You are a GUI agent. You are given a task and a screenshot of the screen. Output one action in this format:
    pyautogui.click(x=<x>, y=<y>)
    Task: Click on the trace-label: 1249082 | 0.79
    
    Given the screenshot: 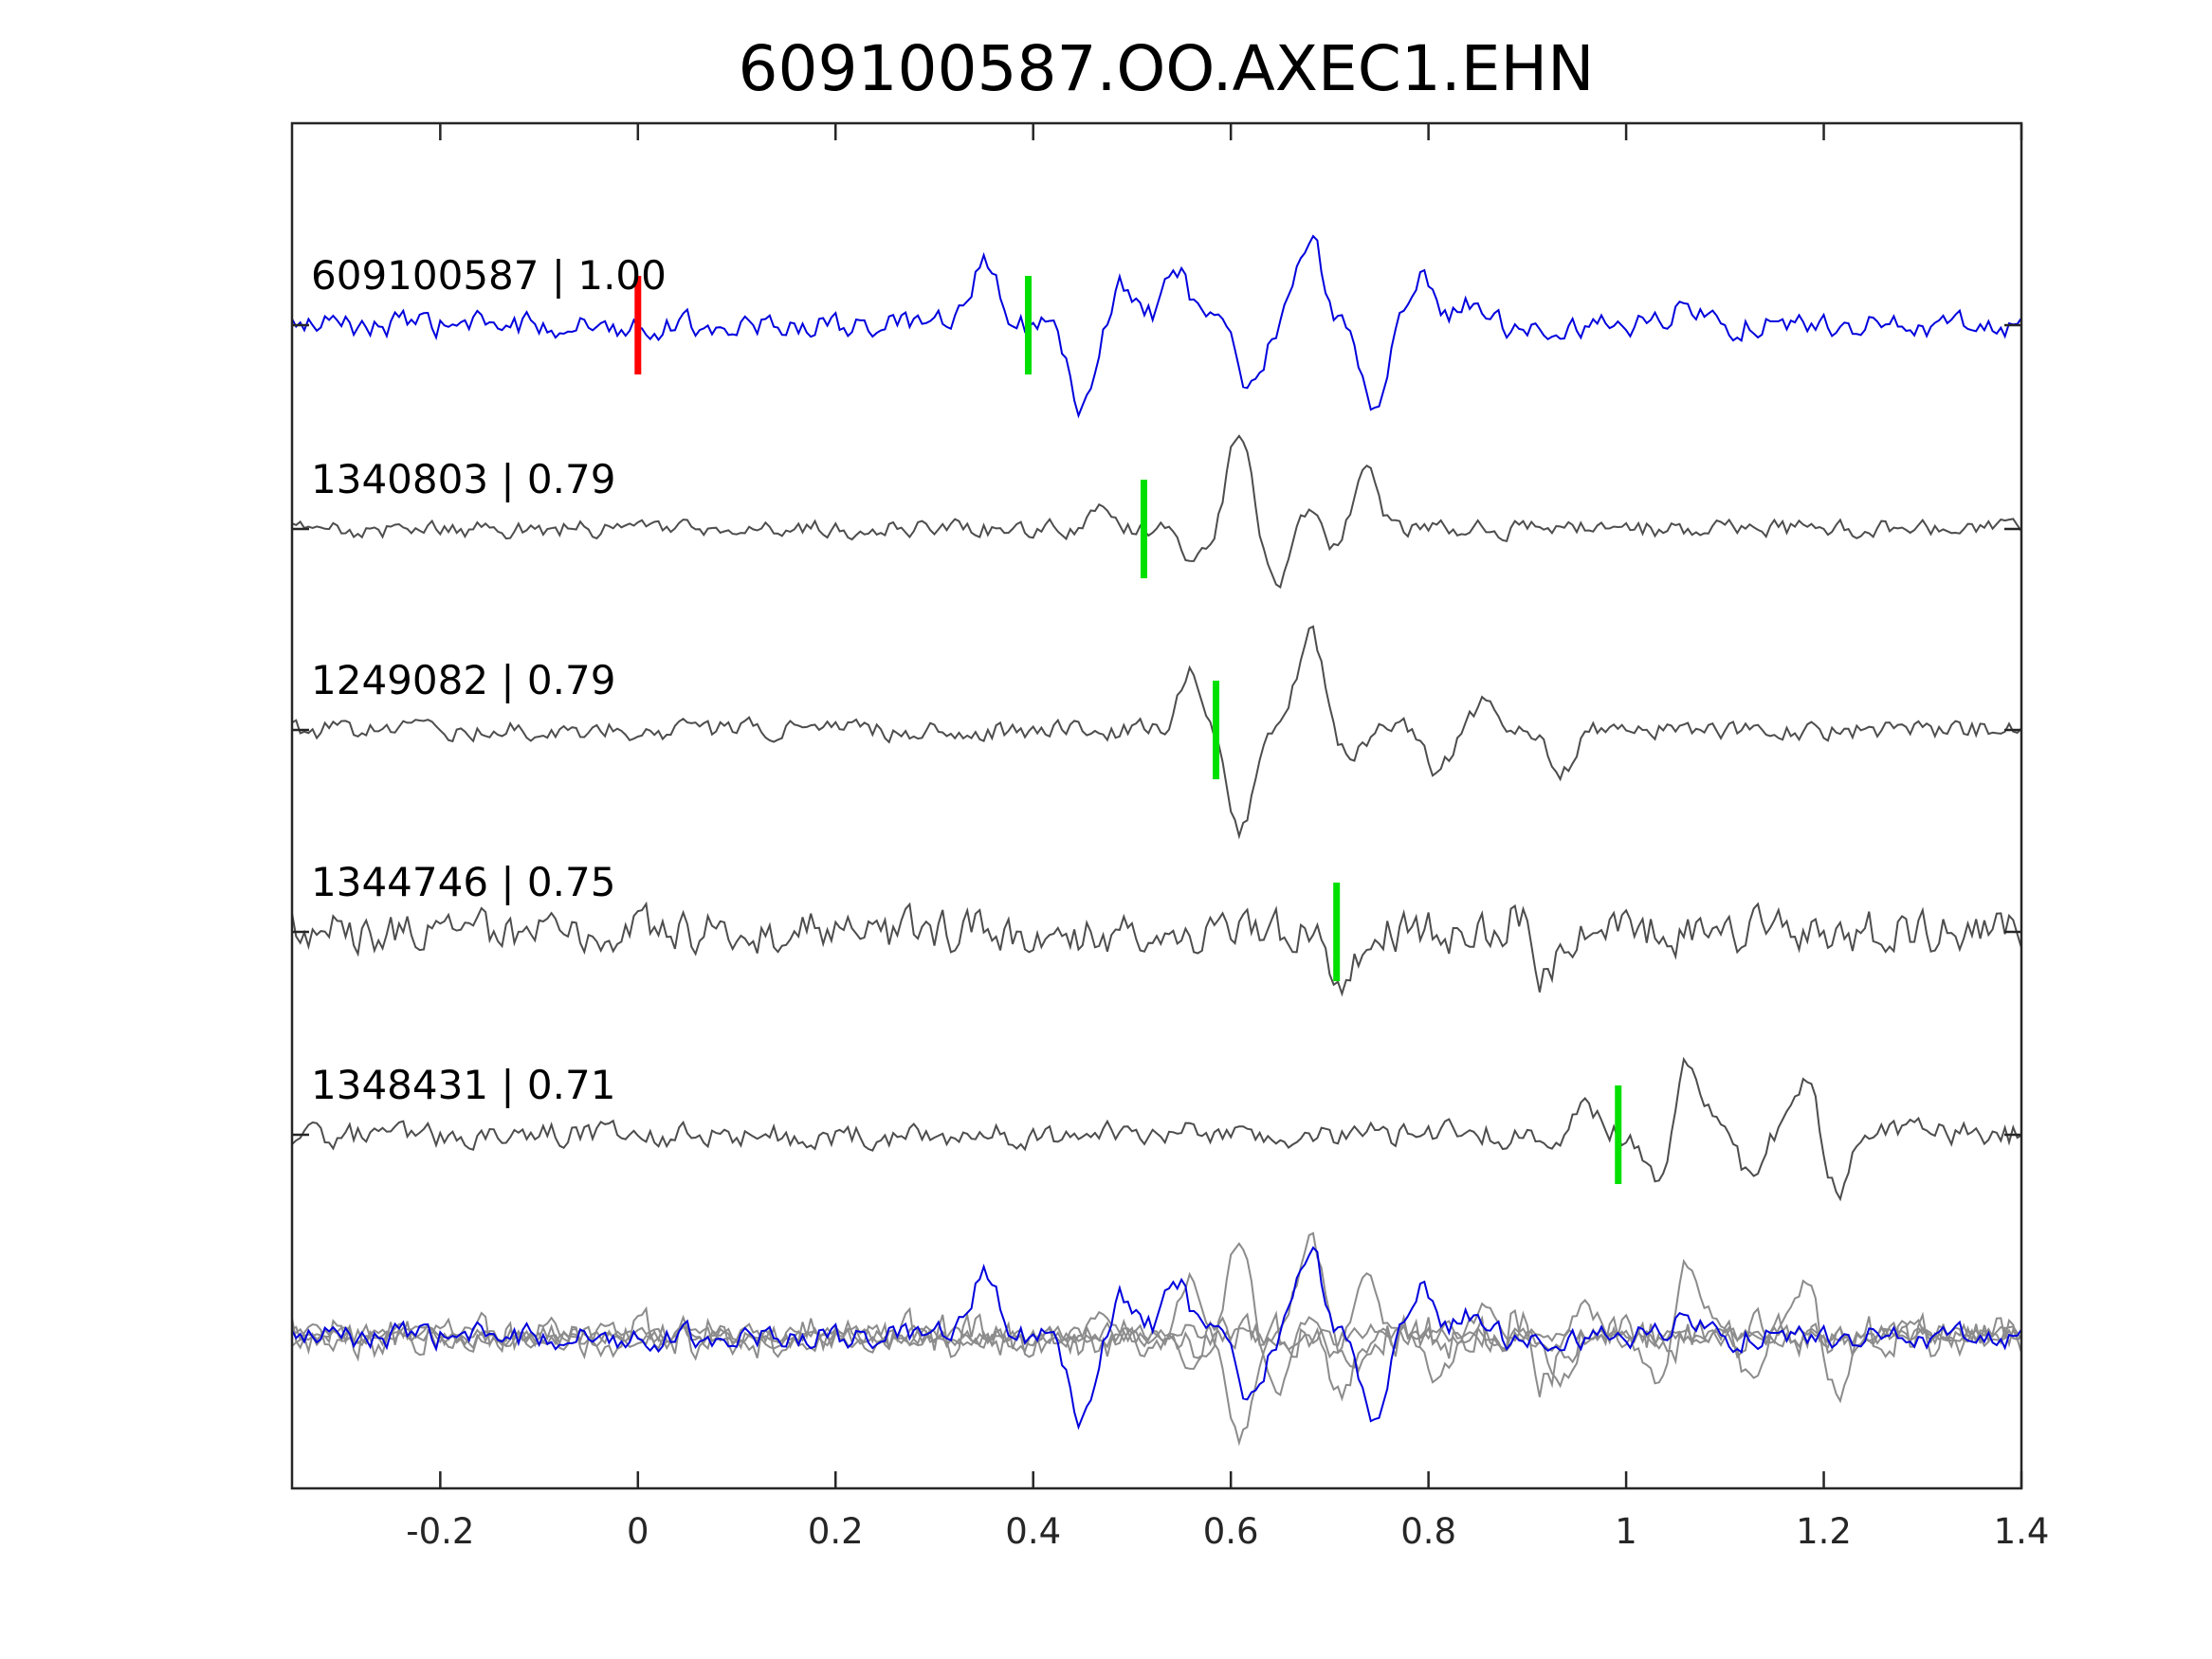 What is the action you would take?
    pyautogui.click(x=463, y=680)
    